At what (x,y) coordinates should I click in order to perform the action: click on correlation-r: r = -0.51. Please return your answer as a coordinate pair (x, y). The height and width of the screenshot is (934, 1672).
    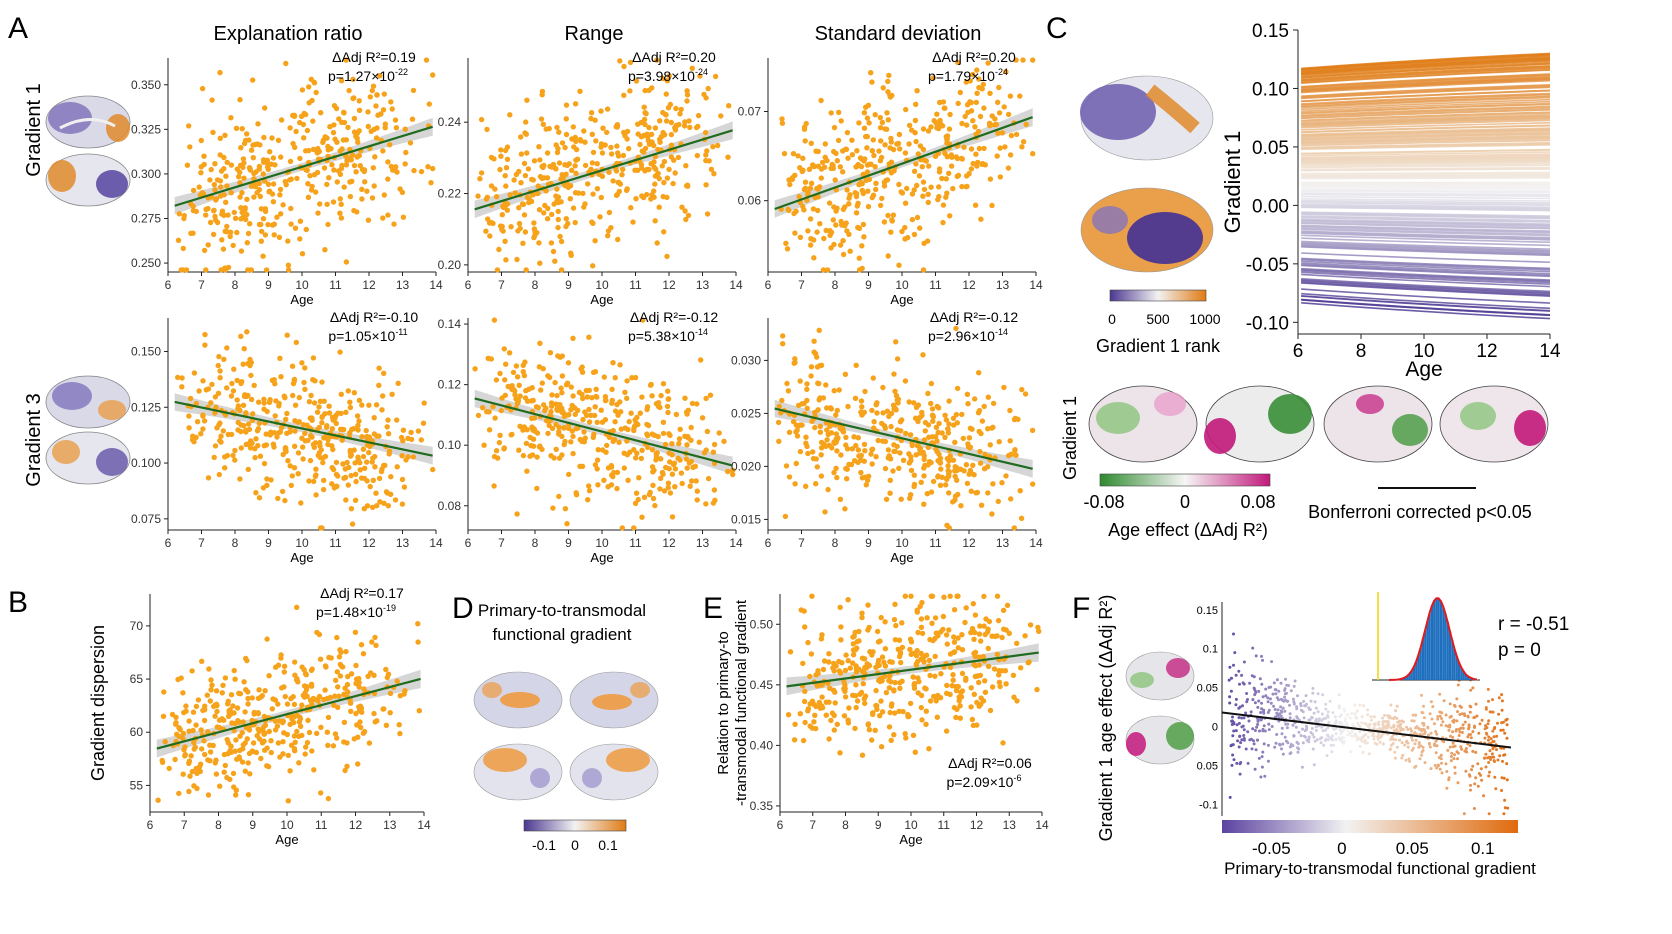
    Looking at the image, I should click on (1533, 624).